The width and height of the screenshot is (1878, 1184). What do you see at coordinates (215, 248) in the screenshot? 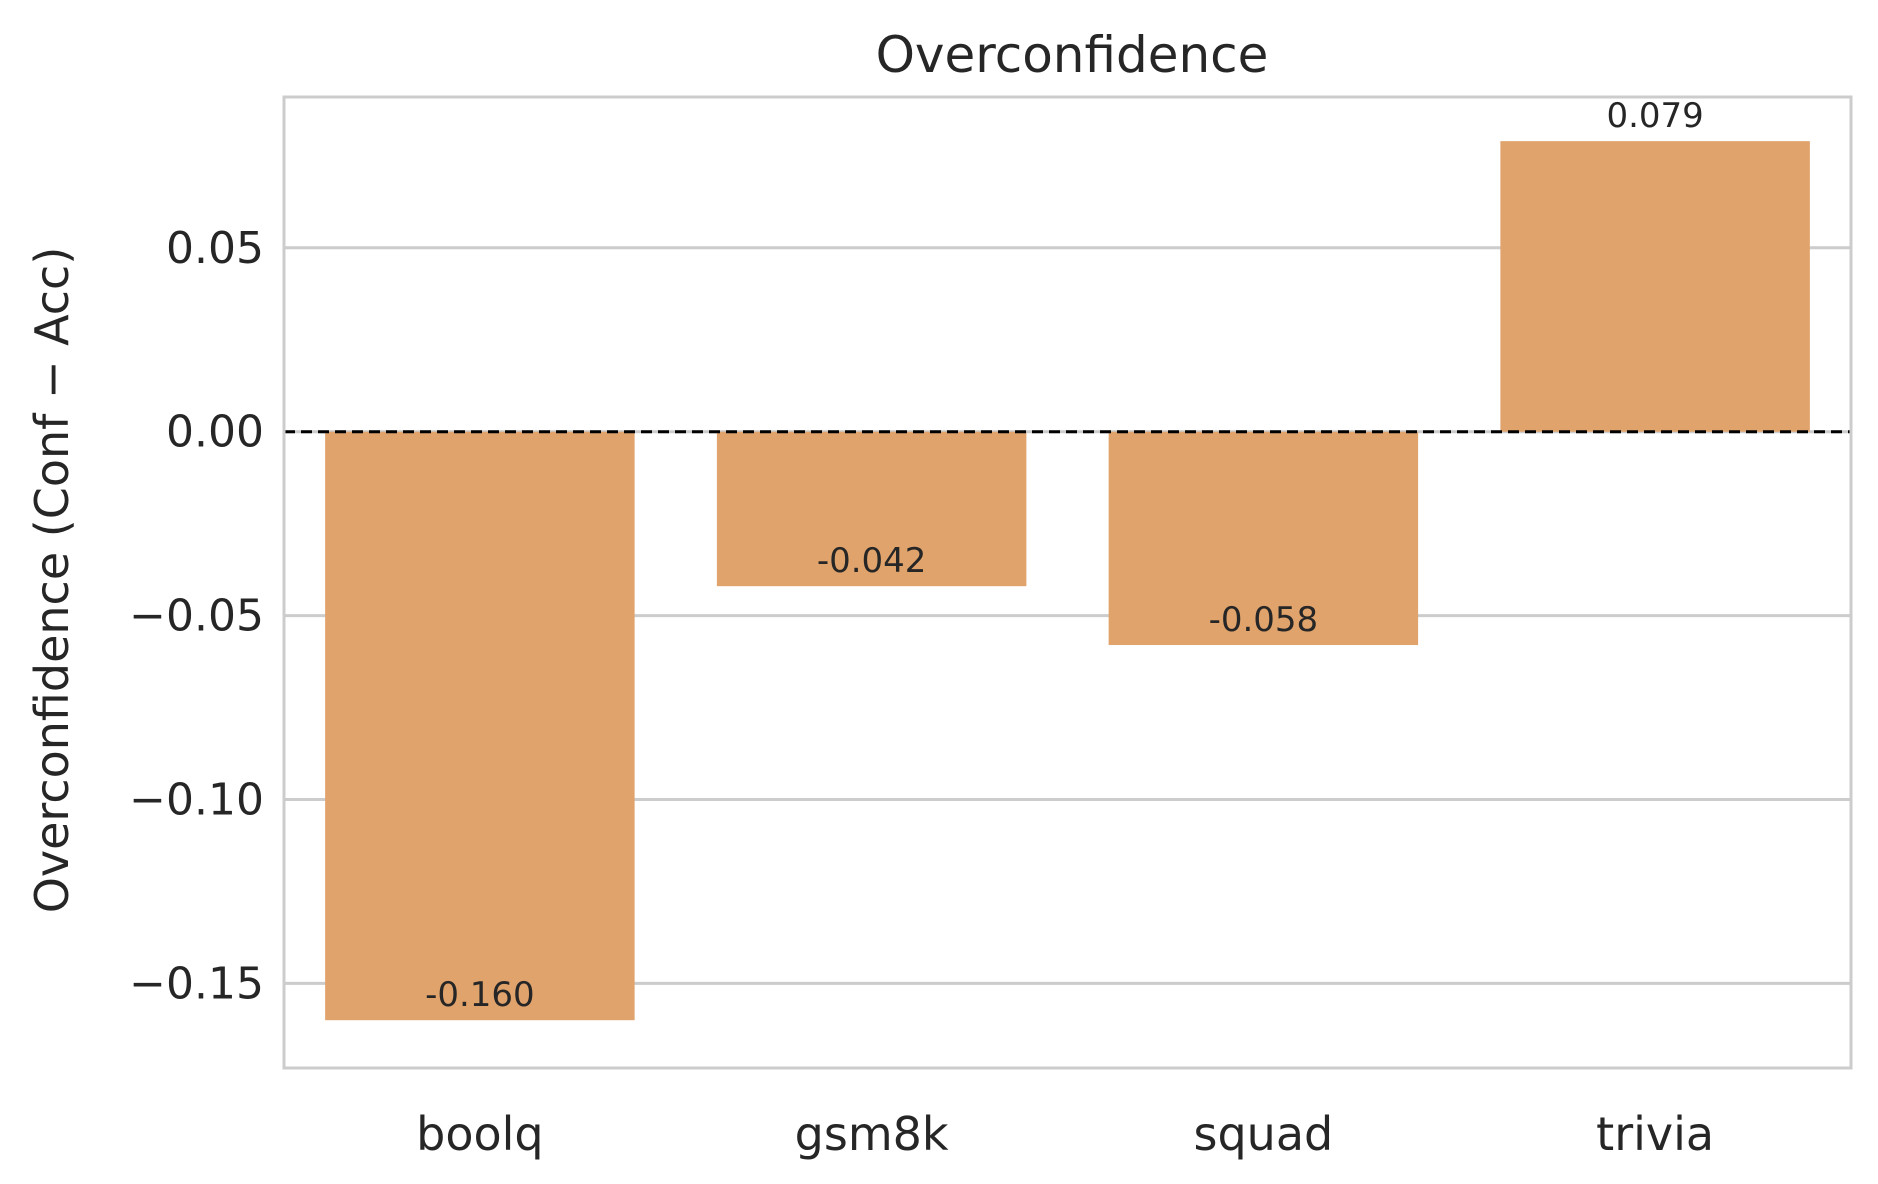
I see `y-tick-label: 0.05` at bounding box center [215, 248].